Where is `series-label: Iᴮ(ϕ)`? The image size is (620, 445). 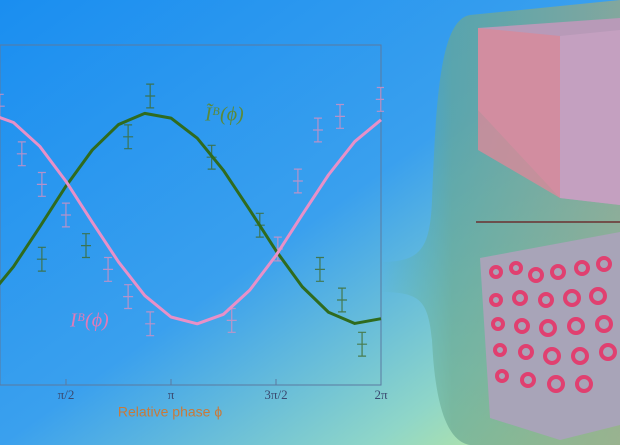 series-label: Iᴮ(ϕ) is located at coordinates (89, 321).